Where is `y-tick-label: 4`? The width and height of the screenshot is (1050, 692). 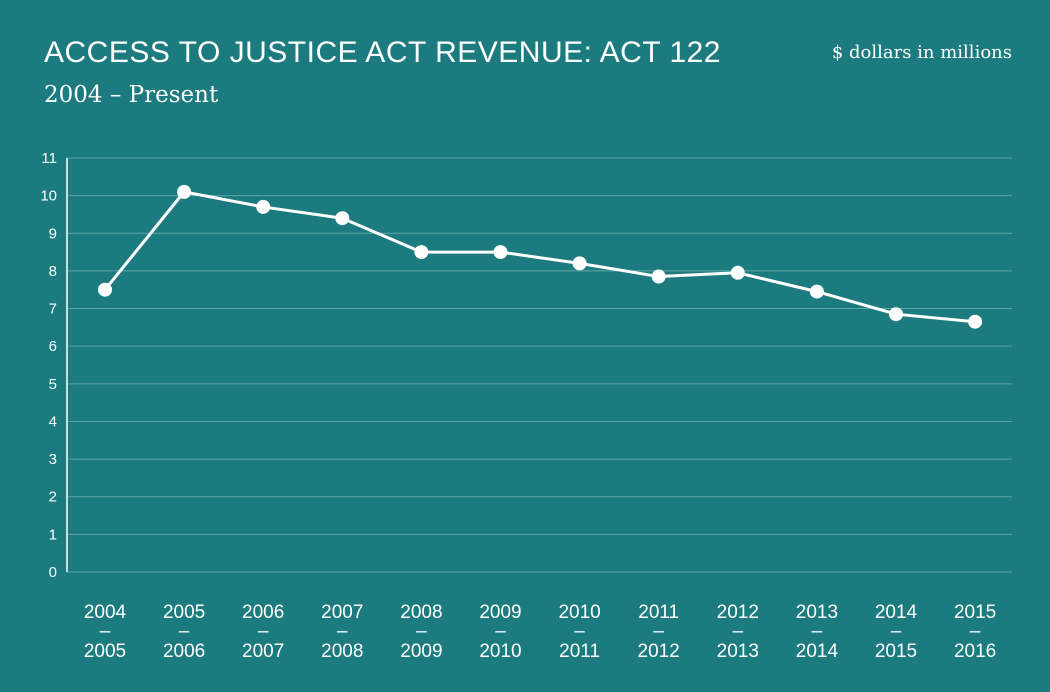 y-tick-label: 4 is located at coordinates (53, 421).